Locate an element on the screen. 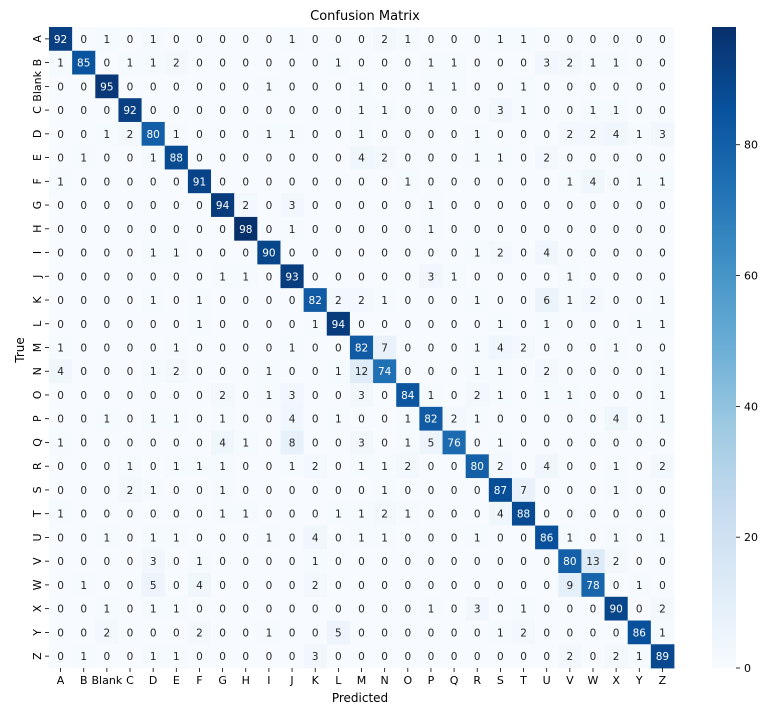  colorbar-tick-label: 20 is located at coordinates (751, 537).